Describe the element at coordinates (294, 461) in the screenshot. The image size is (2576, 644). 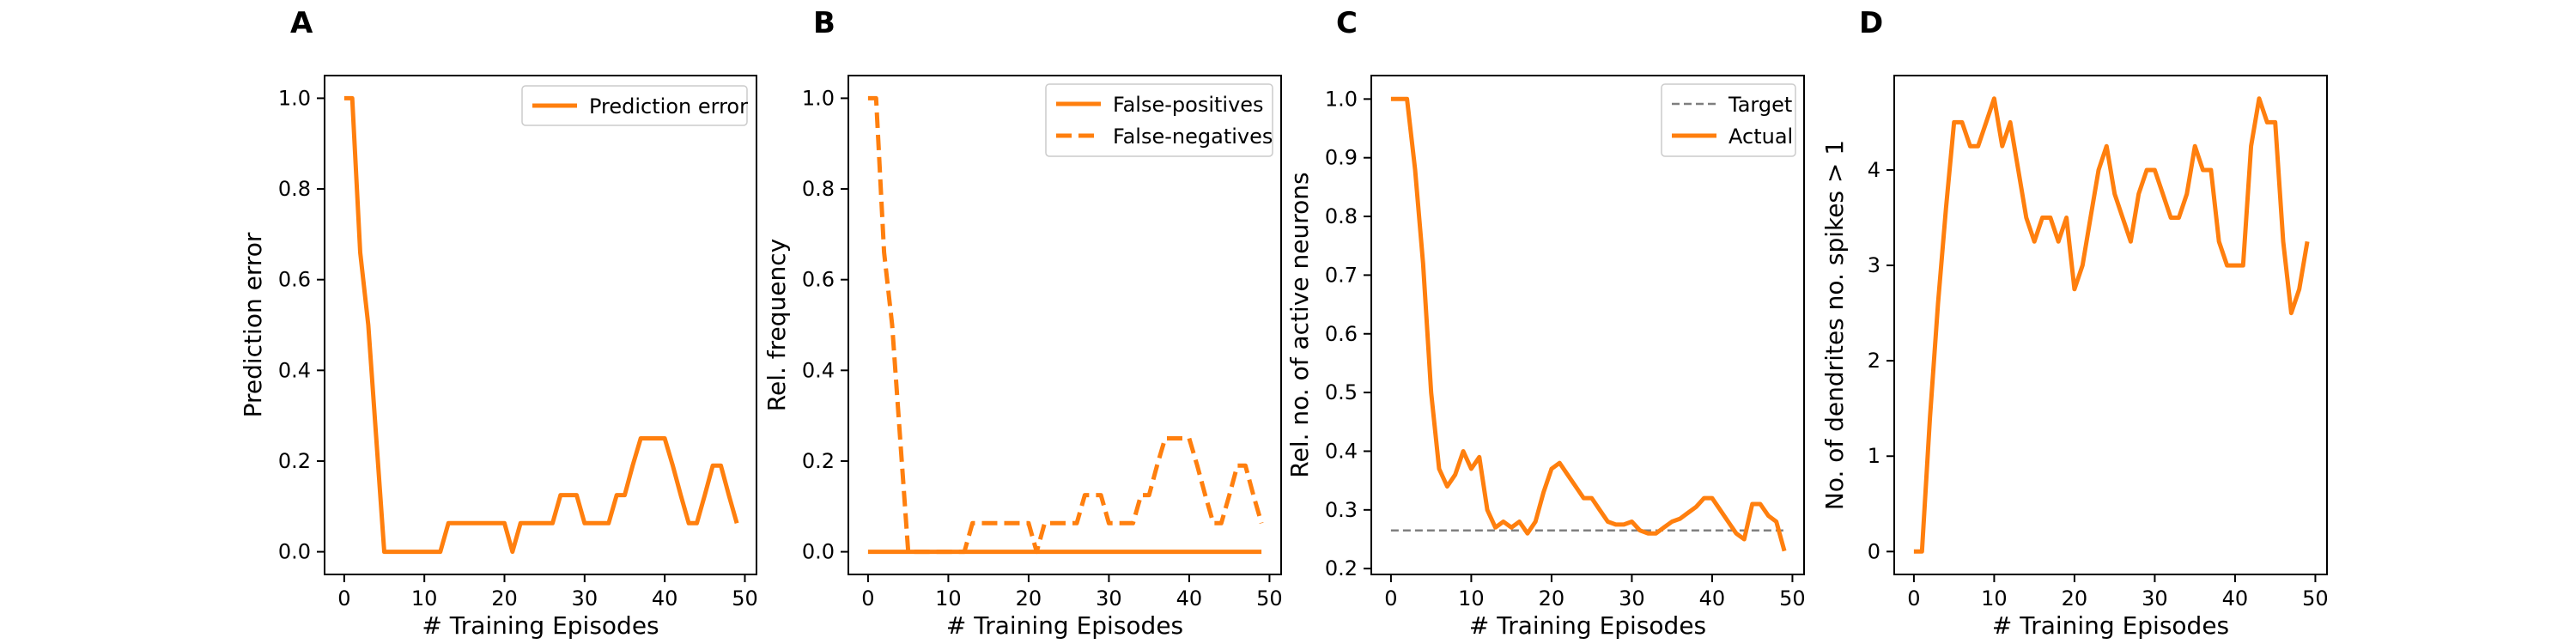
I see `y-tick-label-a-1: 0.2` at that location.